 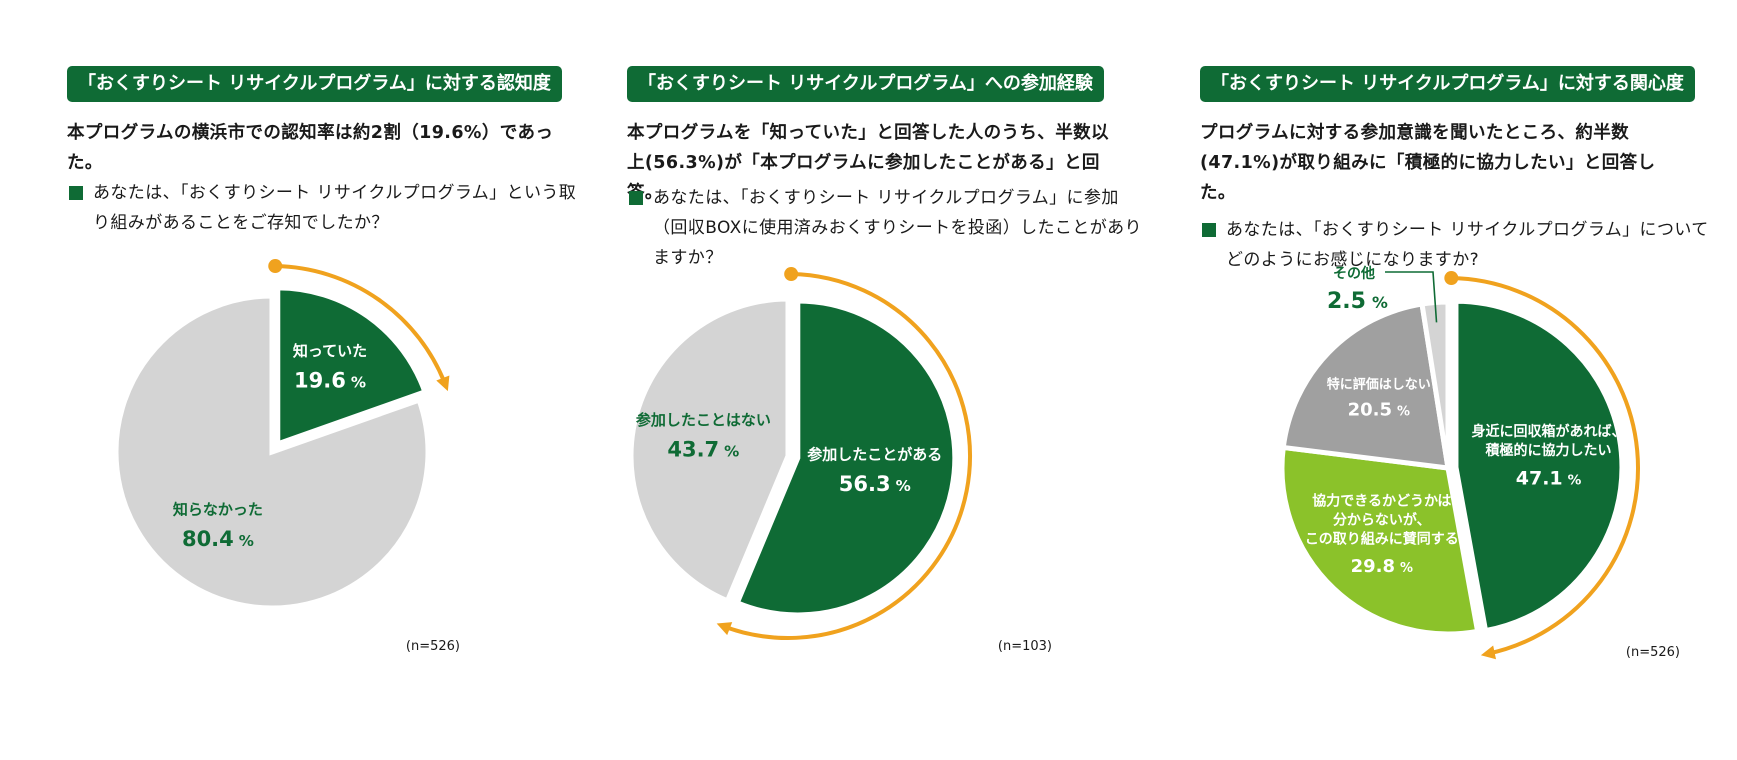 I want to click on slice-label: 知らなかった, so click(x=218, y=509).